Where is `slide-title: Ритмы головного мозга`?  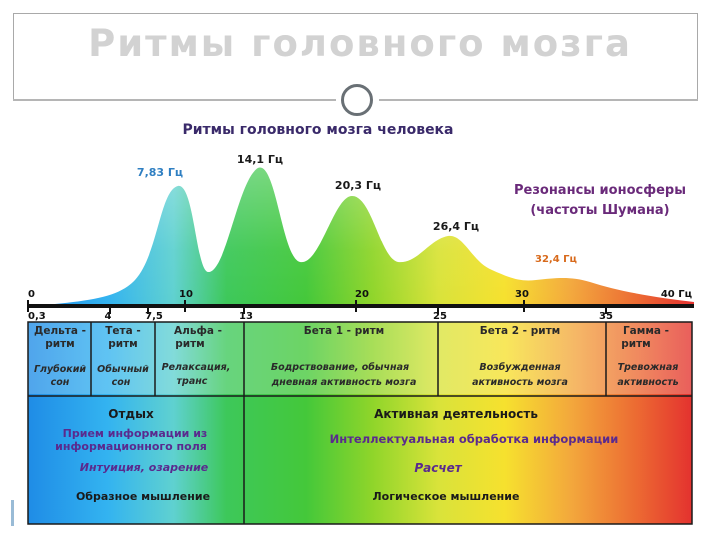 slide-title: Ритмы головного мозга is located at coordinates (360, 43).